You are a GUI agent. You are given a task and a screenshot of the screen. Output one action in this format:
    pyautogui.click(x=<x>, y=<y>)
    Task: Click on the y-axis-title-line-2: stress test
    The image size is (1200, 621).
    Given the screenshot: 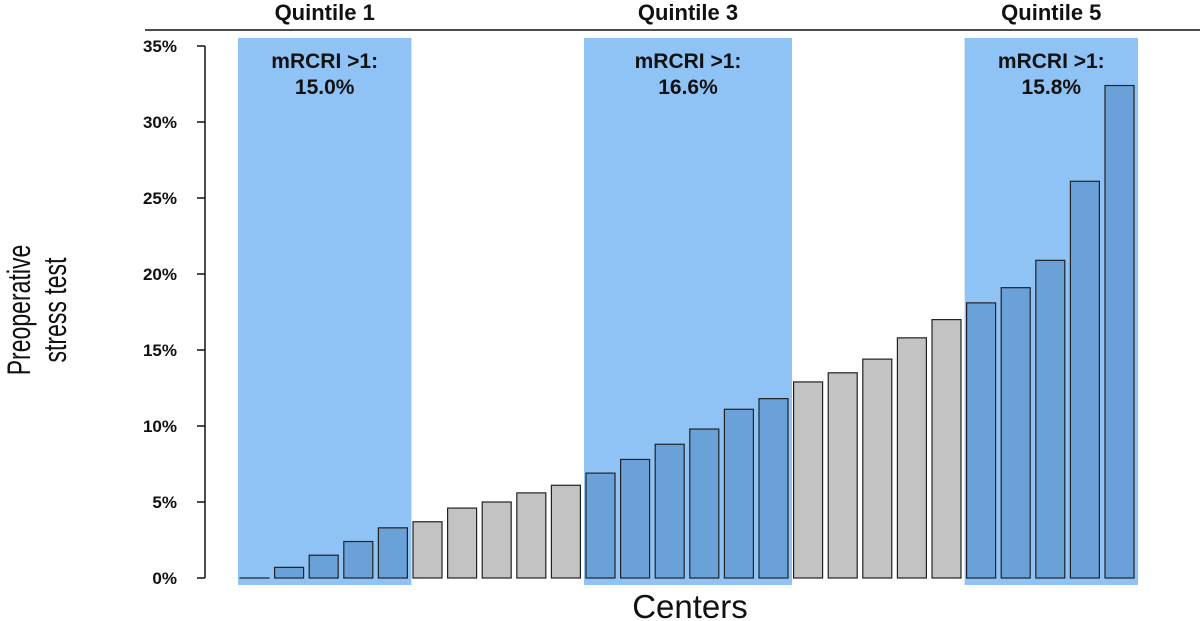 What is the action you would take?
    pyautogui.click(x=55, y=309)
    